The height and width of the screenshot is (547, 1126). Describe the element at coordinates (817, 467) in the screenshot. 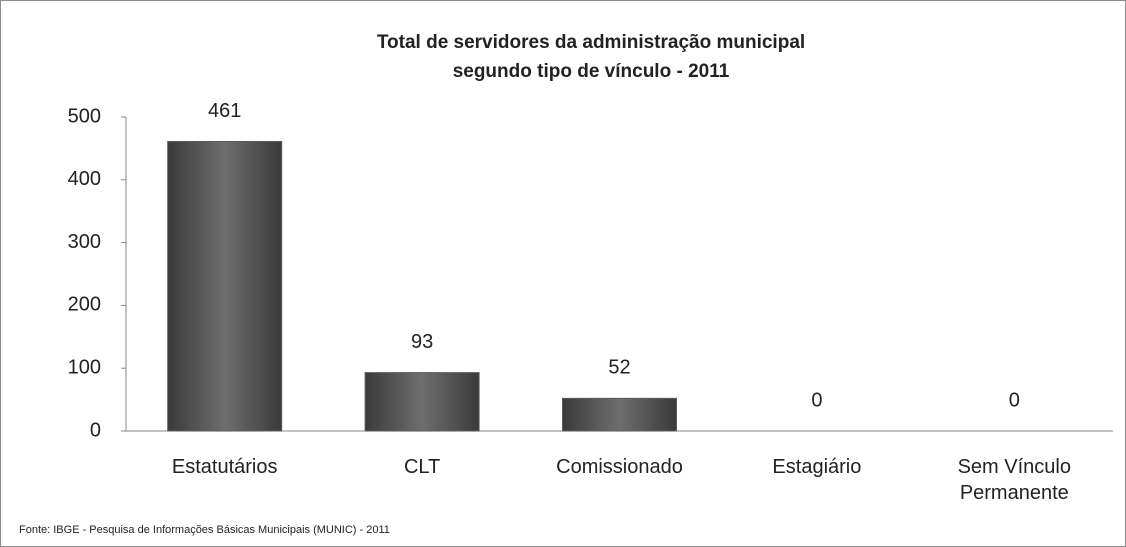

I see `x-tick-label: Estagiário` at that location.